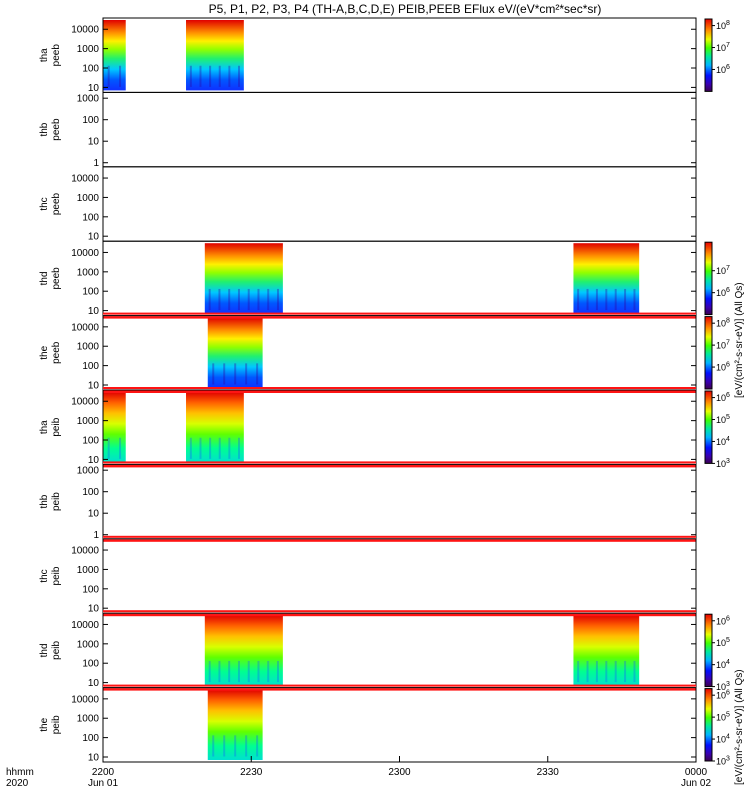 This screenshot has height=800, width=750. I want to click on colorbar-label-ions: [eV/(cm²-s-sr-eV)] (All Qs), so click(739, 727).